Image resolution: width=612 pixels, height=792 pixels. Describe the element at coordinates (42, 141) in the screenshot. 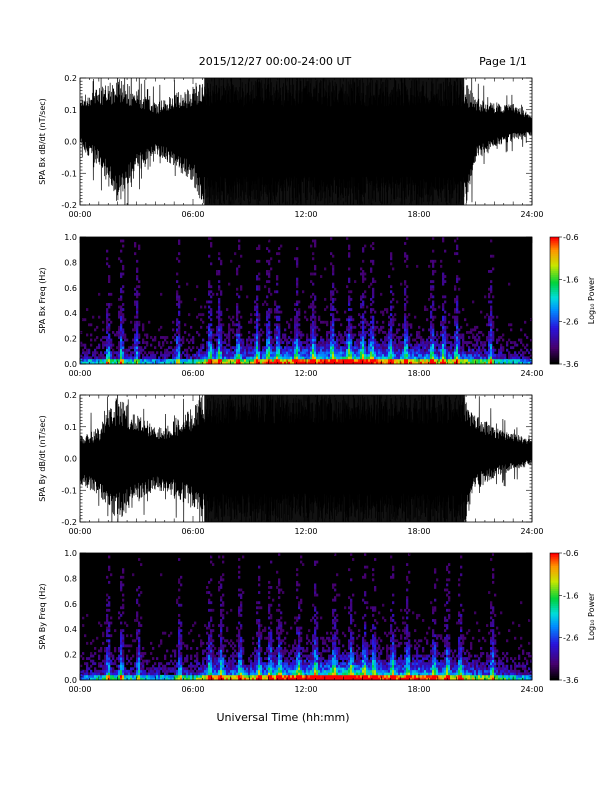

I see `y-axis-label: SPA Bx dB/dt (nT/sec)` at that location.